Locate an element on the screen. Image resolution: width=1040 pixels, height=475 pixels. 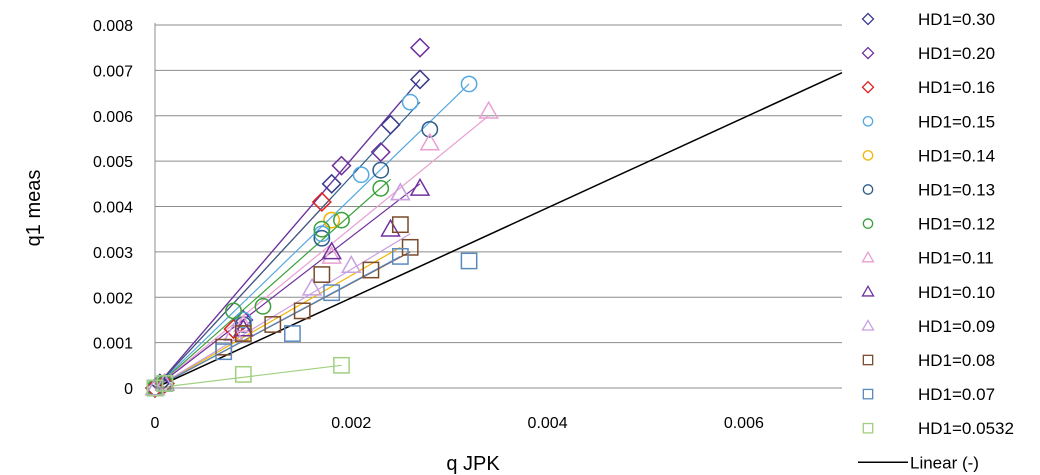
y-tick-label: 0.006 is located at coordinates (113, 117).